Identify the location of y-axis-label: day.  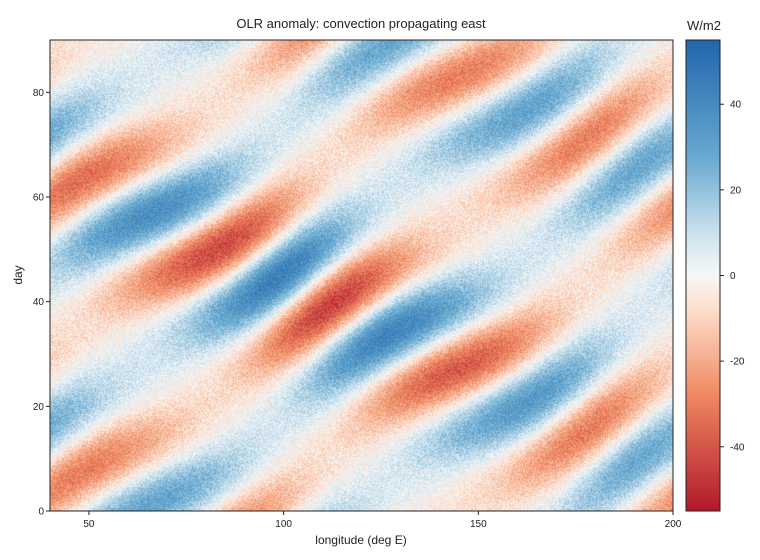
(18, 274).